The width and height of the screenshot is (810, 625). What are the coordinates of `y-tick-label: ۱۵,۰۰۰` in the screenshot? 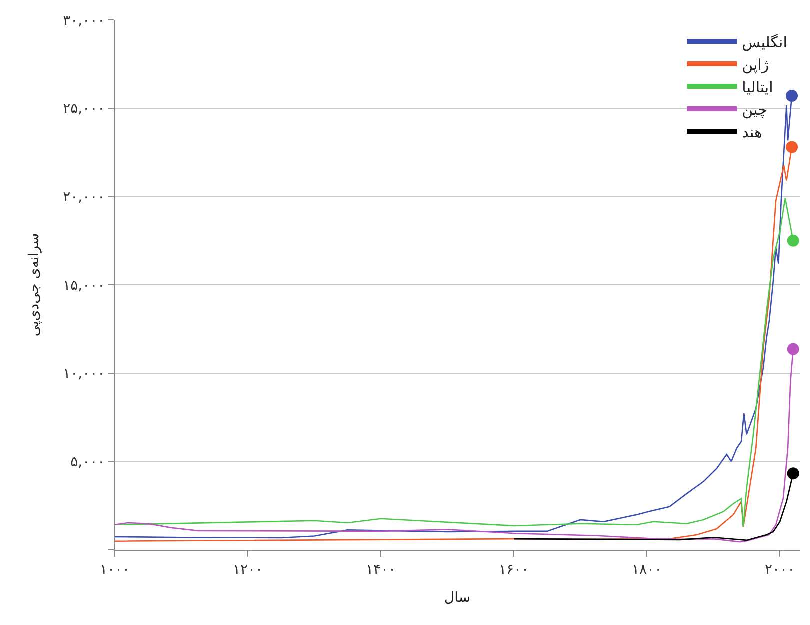 It's located at (84, 286).